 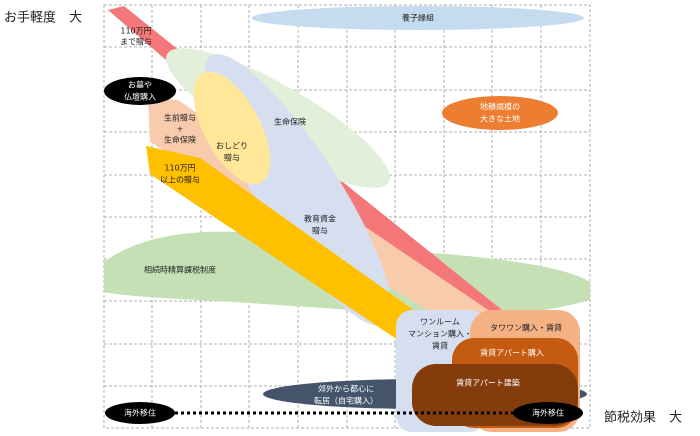 I want to click on node-label: 大きな土地, so click(x=500, y=119).